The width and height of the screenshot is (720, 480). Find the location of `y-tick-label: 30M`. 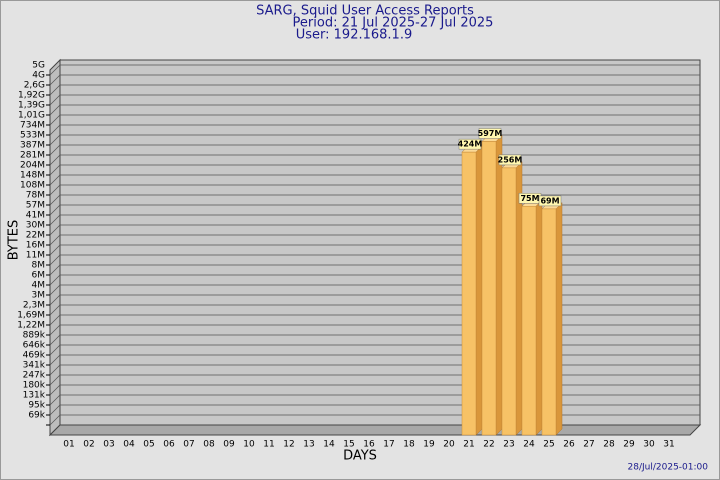

y-tick-label: 30M is located at coordinates (35, 226).